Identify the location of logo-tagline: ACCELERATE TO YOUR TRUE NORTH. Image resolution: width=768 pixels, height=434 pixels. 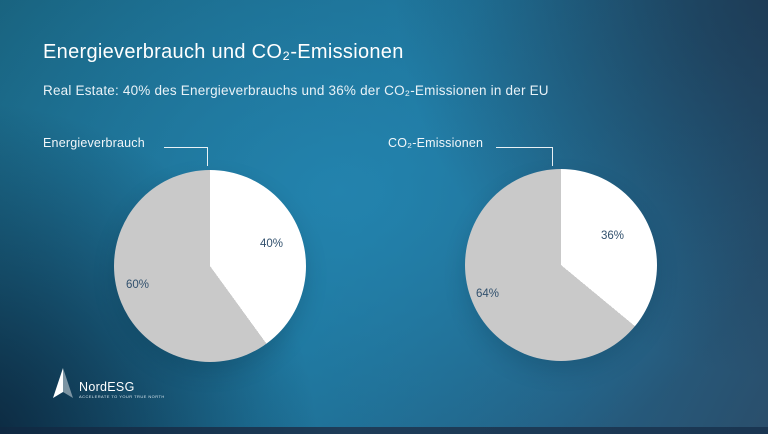
(122, 396).